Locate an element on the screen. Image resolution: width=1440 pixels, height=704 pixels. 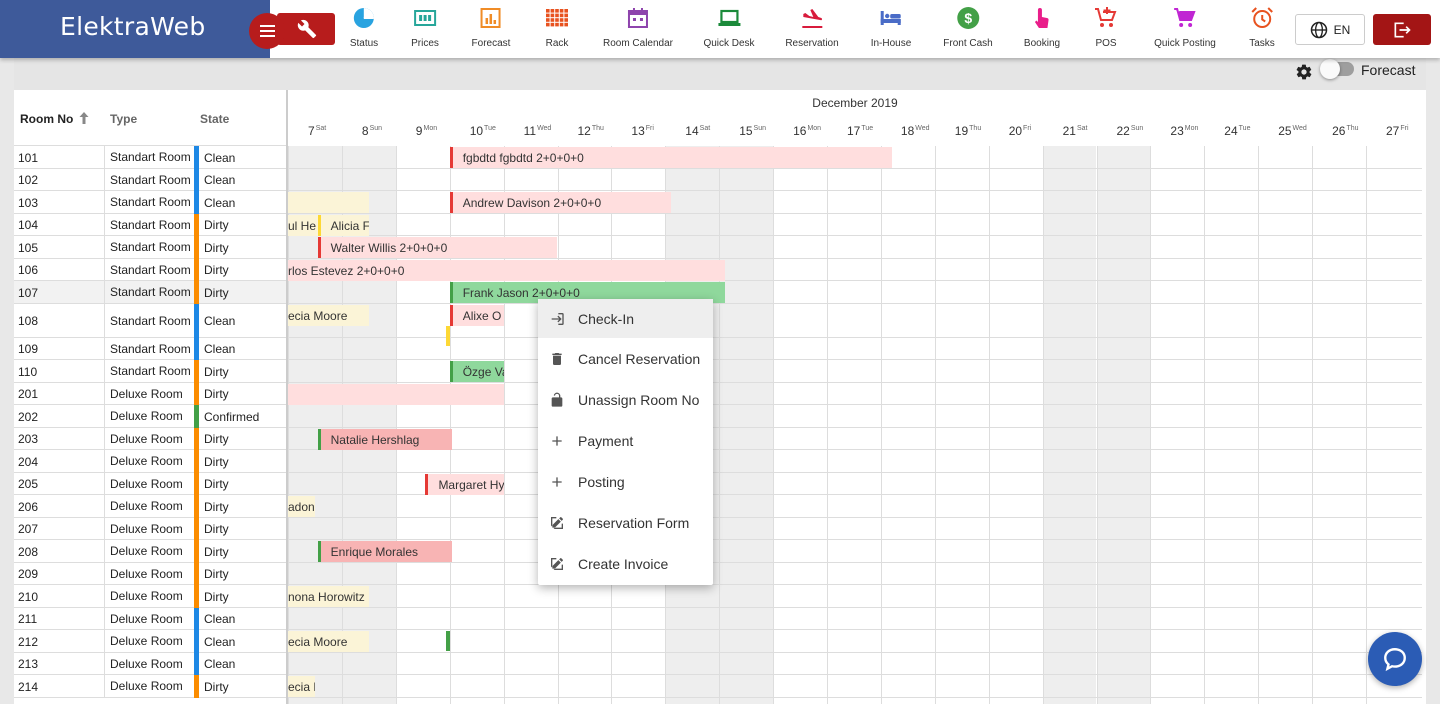
menu-item-payment: Payment is located at coordinates (625, 440).